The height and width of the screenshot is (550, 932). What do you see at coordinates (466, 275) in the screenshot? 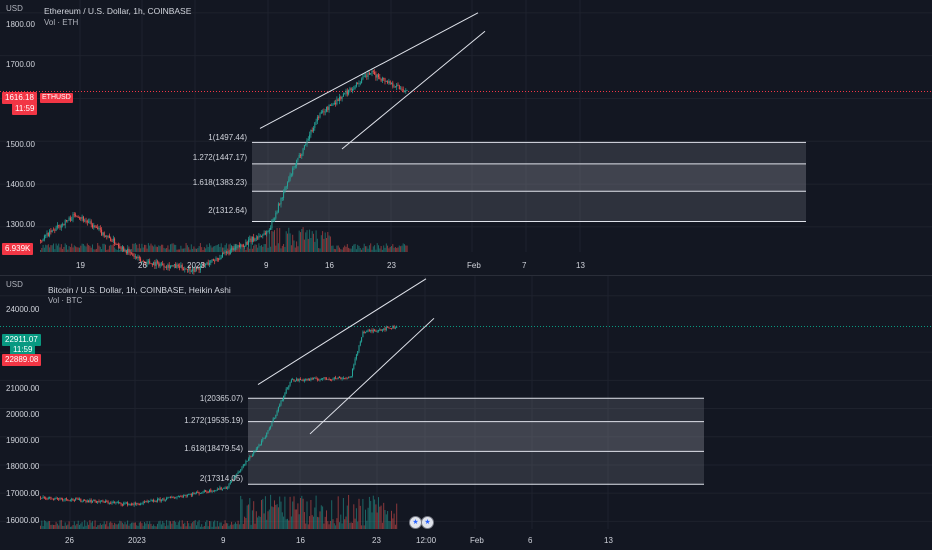
I see `pane-divider` at bounding box center [466, 275].